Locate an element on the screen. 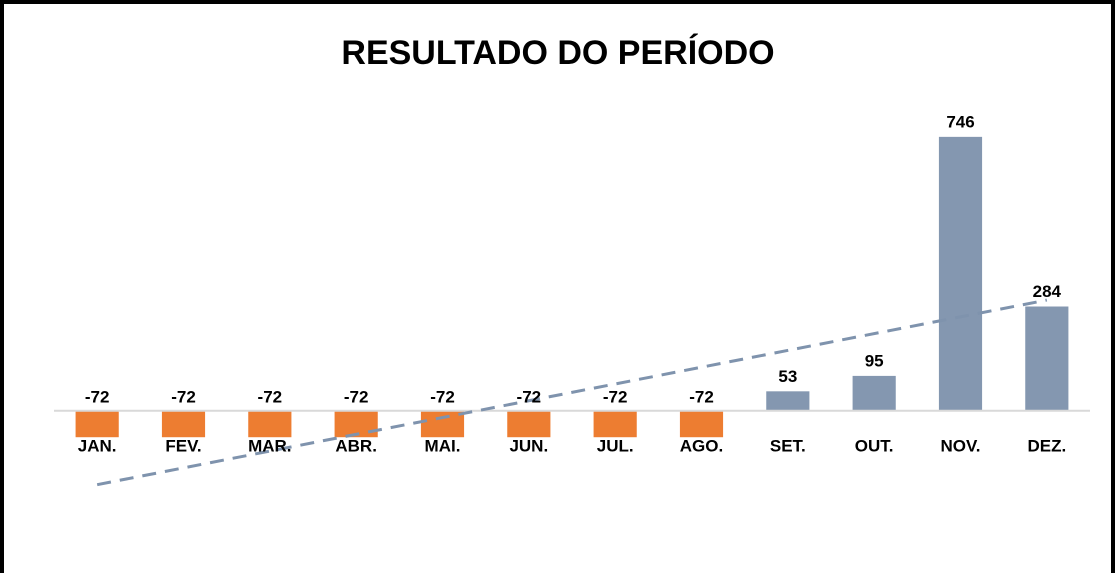 The width and height of the screenshot is (1117, 573). x-tick-label: FEV. is located at coordinates (183, 445).